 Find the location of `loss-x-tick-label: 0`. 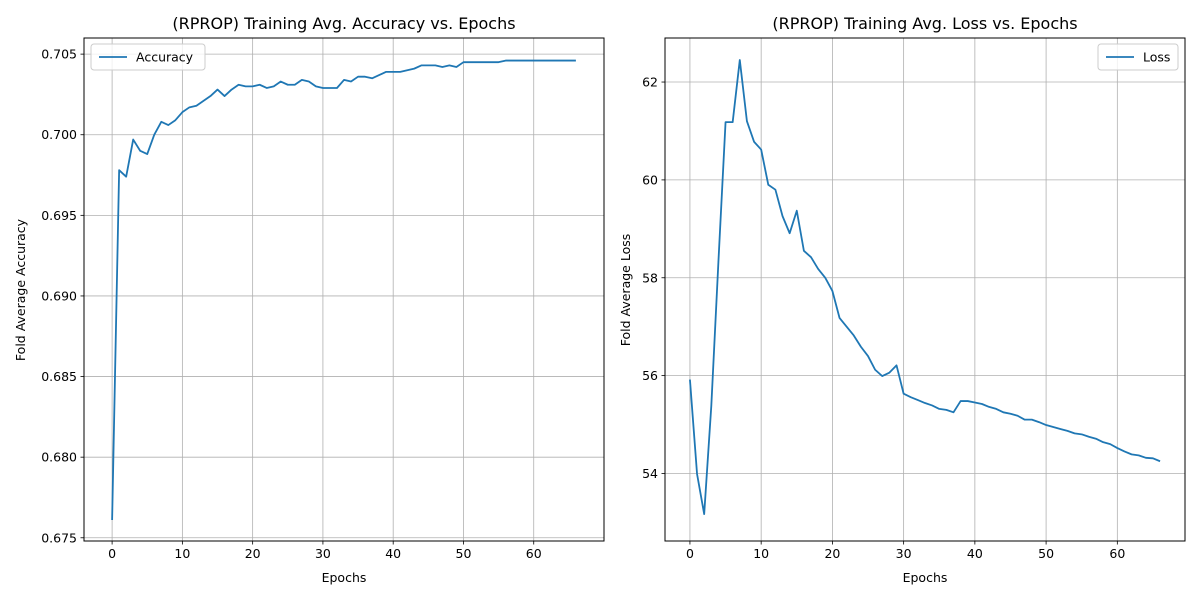

loss-x-tick-label: 0 is located at coordinates (690, 553).